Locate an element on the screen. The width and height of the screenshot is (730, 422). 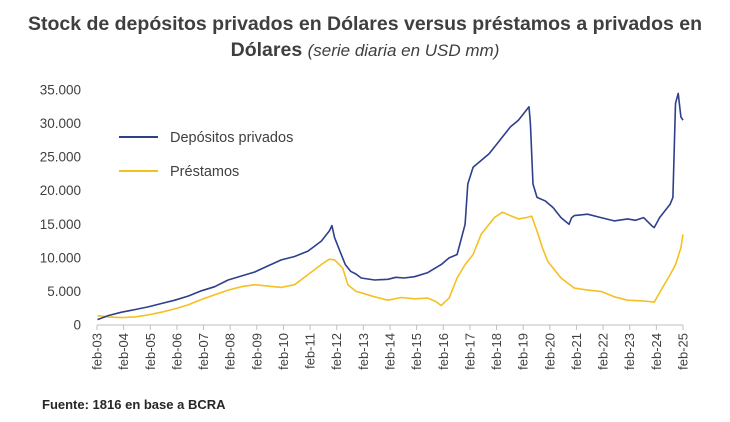
y-tick-label: 10.000 is located at coordinates (60, 257).